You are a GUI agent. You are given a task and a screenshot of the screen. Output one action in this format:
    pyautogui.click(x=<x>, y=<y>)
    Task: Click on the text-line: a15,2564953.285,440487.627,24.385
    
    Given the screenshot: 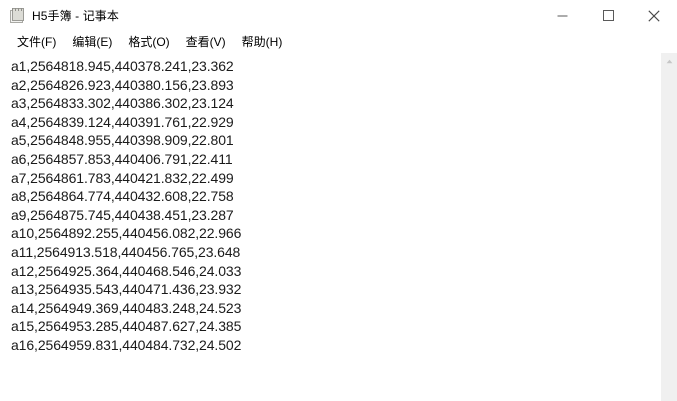 What is the action you would take?
    pyautogui.click(x=126, y=326)
    